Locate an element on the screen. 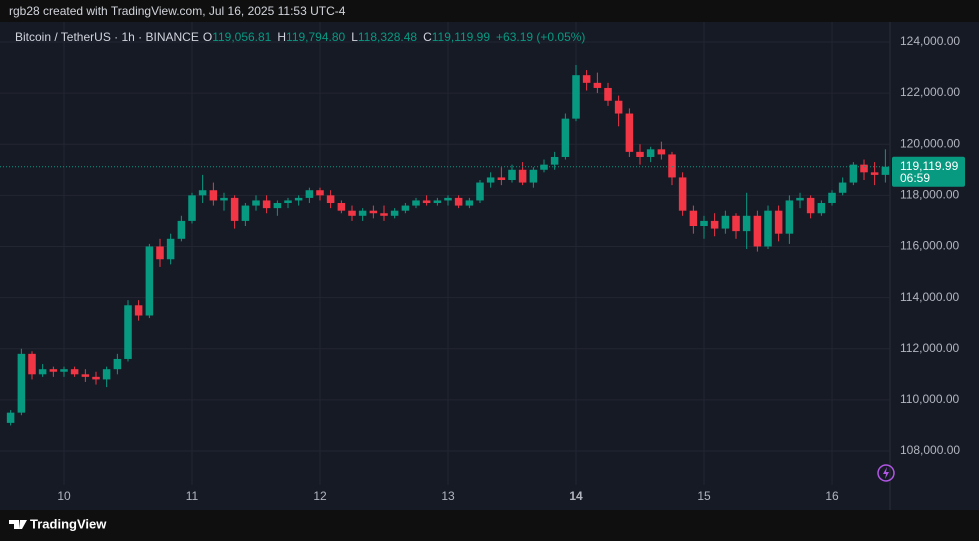  y-tick-label: 120,000.00 is located at coordinates (930, 143).